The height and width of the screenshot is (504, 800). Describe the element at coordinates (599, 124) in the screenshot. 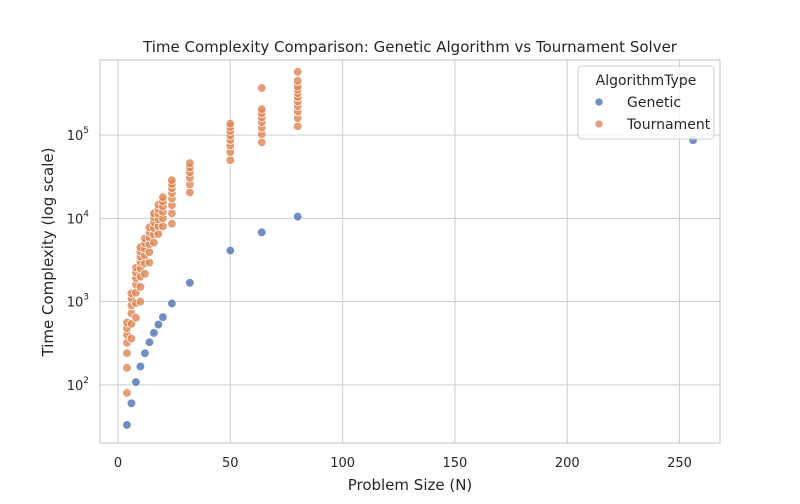

I see `legend-marker-tournament` at that location.